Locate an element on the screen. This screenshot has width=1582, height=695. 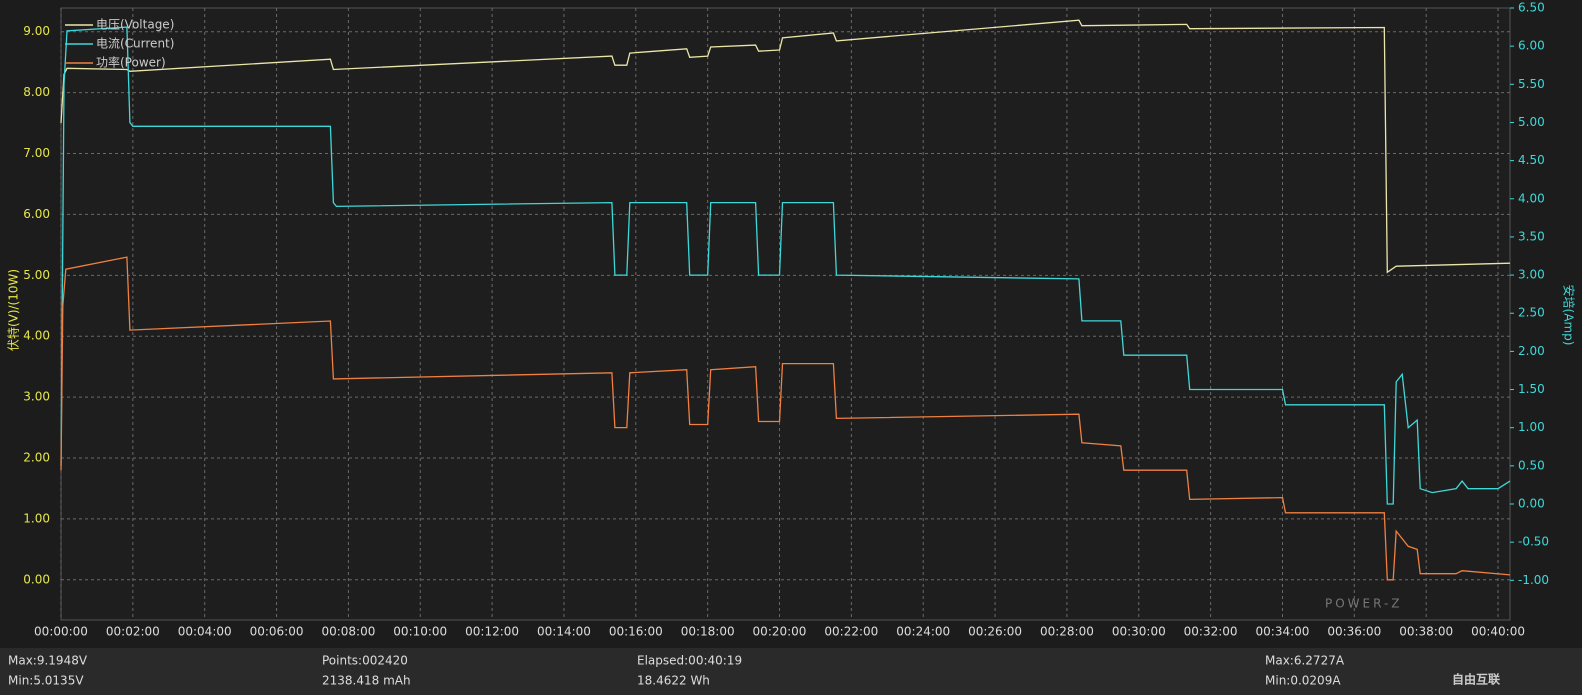
x-tick-label: 00:04:00 is located at coordinates (205, 632).